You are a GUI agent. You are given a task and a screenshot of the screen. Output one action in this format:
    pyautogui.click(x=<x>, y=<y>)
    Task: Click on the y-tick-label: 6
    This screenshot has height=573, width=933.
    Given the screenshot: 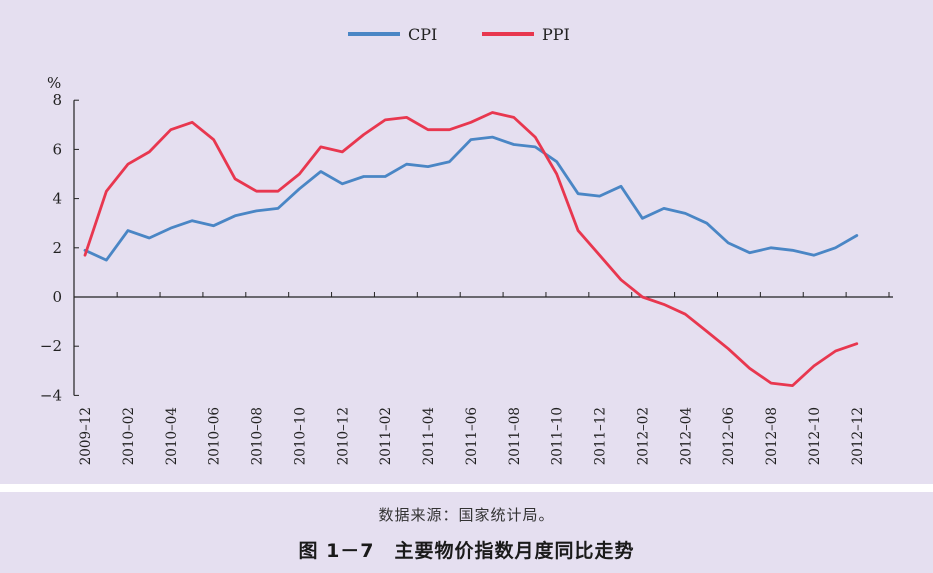 What is the action you would take?
    pyautogui.click(x=57, y=149)
    